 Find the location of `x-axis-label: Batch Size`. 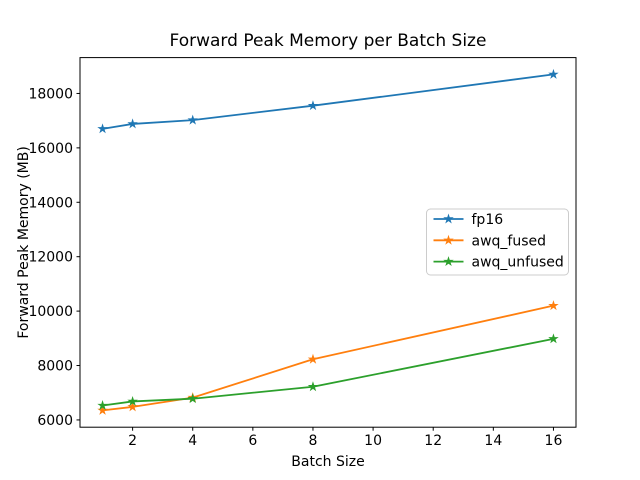

x-axis-label: Batch Size is located at coordinates (327, 462).